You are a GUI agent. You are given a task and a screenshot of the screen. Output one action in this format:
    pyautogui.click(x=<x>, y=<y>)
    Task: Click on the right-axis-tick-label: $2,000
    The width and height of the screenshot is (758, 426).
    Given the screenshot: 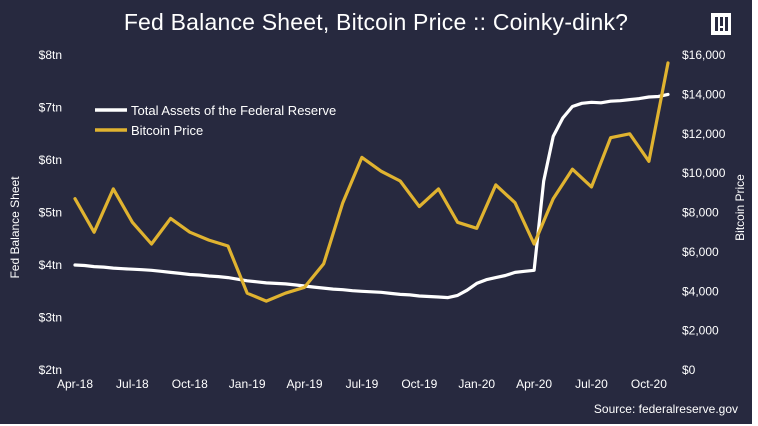 What is the action you would take?
    pyautogui.click(x=700, y=331)
    